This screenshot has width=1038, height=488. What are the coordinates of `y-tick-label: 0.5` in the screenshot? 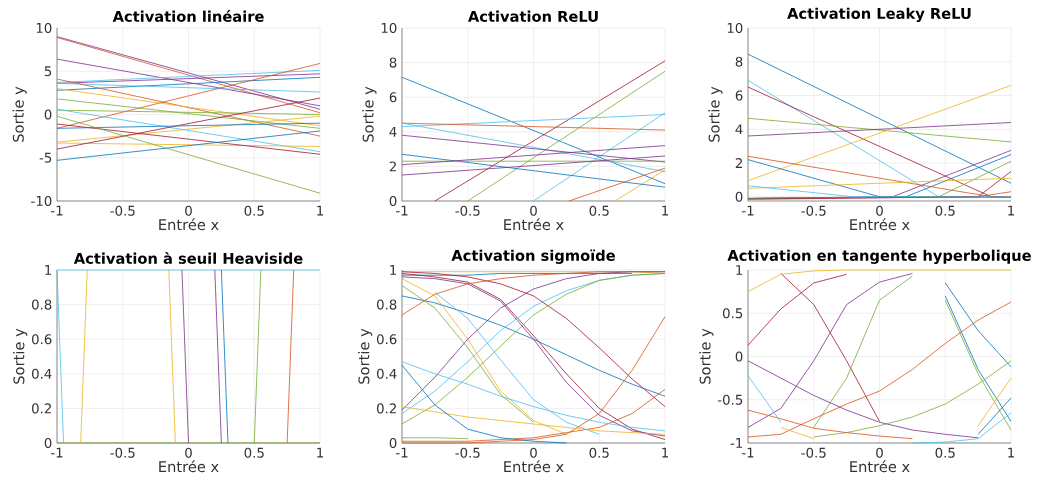 It's located at (732, 313).